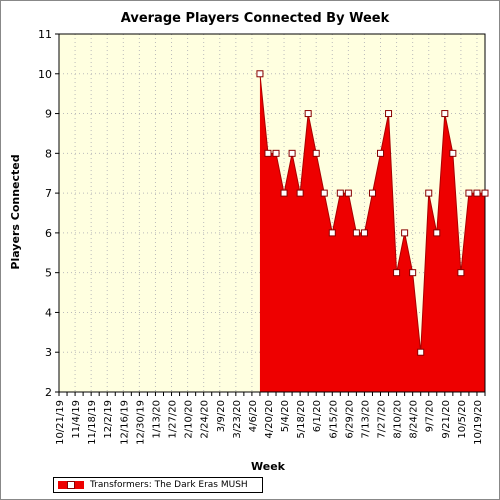  I want to click on x-tick-label: 11/18/19, so click(92, 422).